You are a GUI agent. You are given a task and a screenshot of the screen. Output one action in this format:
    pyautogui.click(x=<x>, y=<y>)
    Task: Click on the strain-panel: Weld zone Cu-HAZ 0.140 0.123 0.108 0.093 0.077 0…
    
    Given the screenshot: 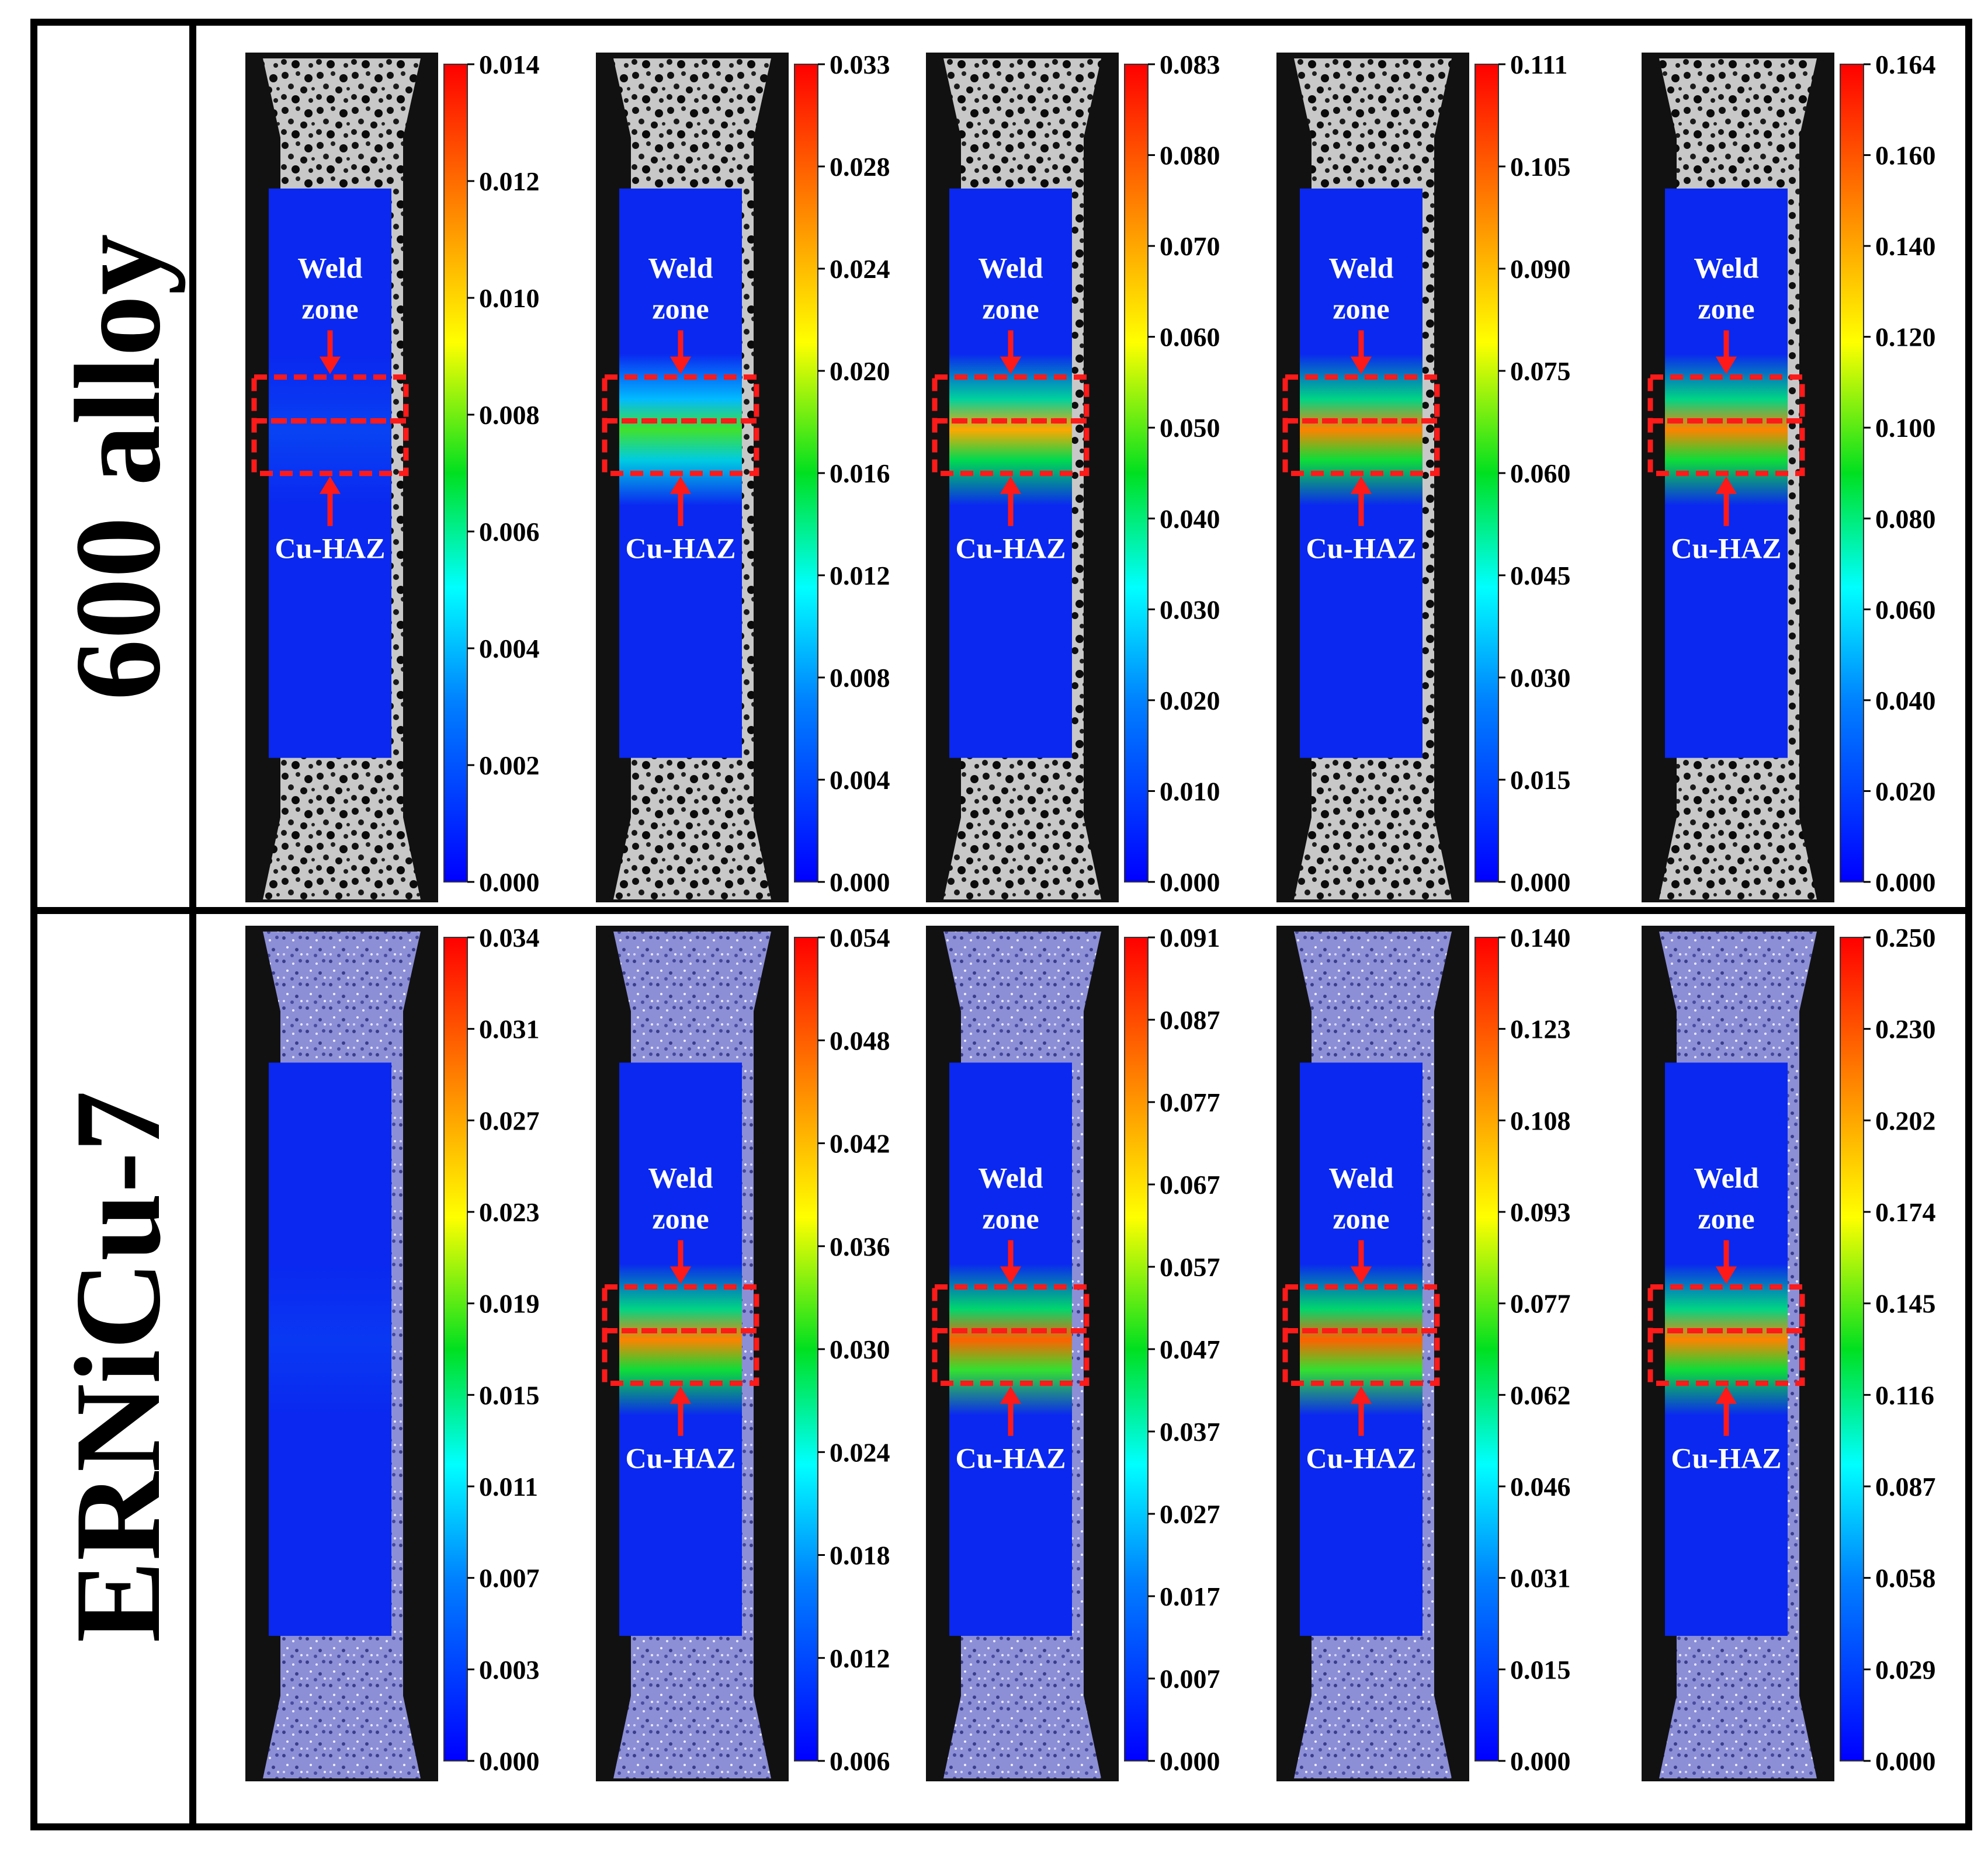 What is the action you would take?
    pyautogui.click(x=1423, y=1352)
    